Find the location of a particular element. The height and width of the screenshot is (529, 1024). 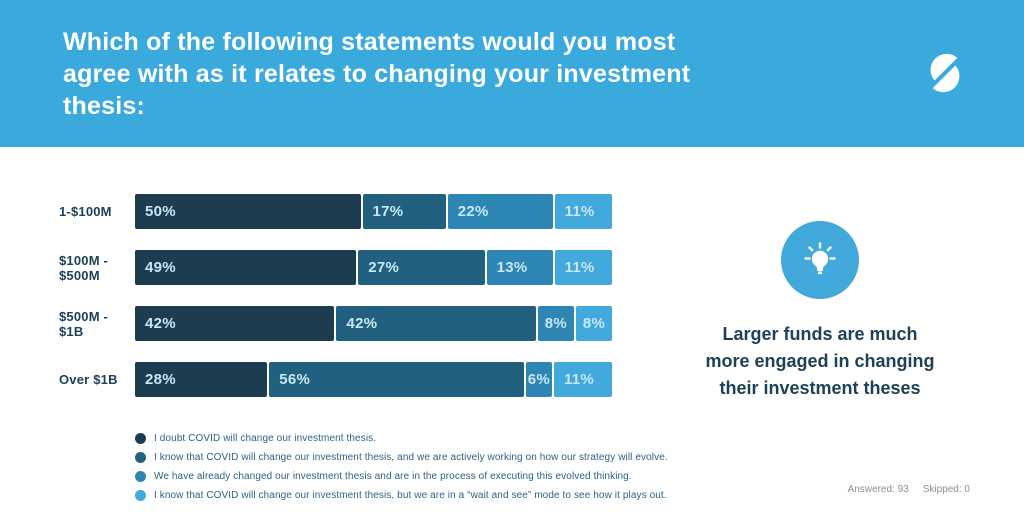

bar-row: $100M - $500M 49% 27% 13% 11% is located at coordinates (335, 267).